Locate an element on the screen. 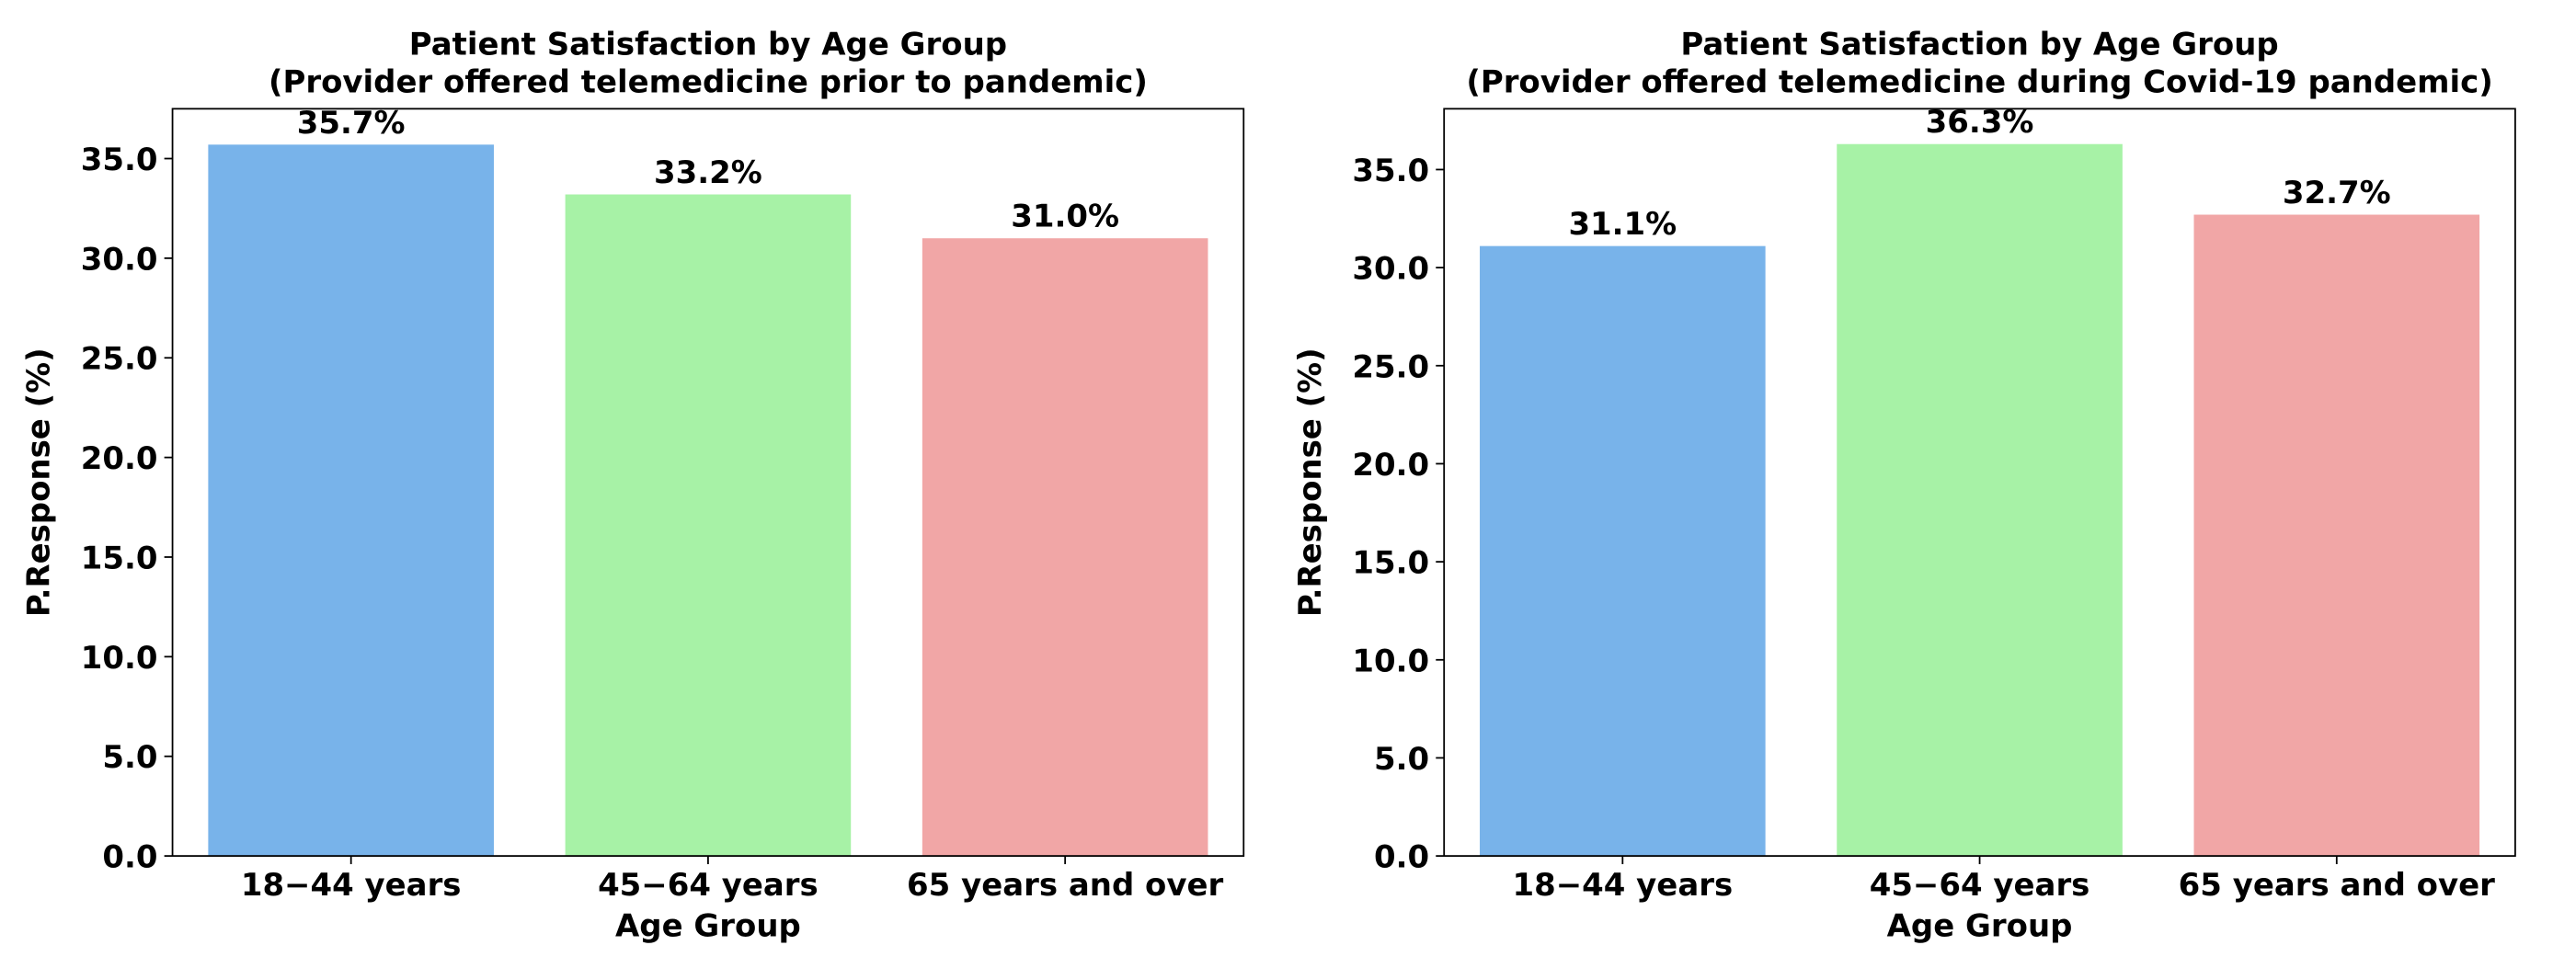 This screenshot has height=968, width=2576. value-label: 36.3% is located at coordinates (1980, 123).